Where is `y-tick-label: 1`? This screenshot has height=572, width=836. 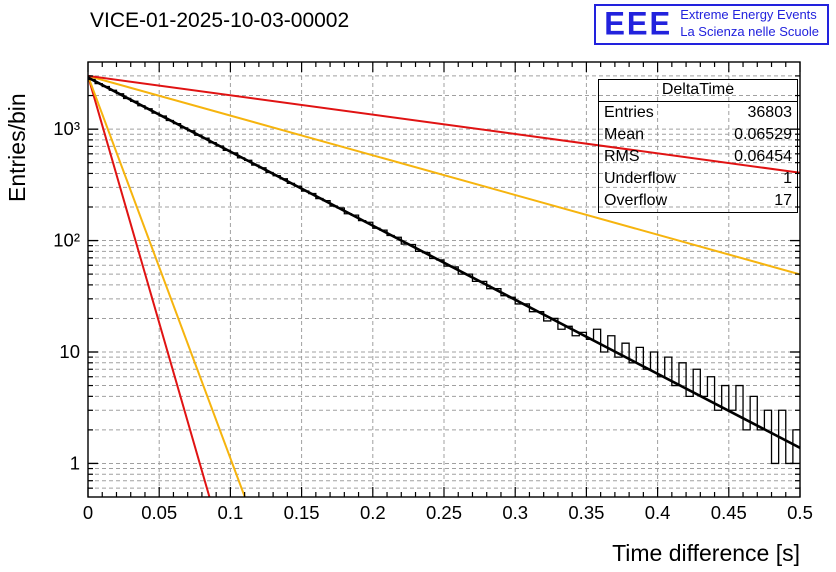
y-tick-label: 1 is located at coordinates (75, 462).